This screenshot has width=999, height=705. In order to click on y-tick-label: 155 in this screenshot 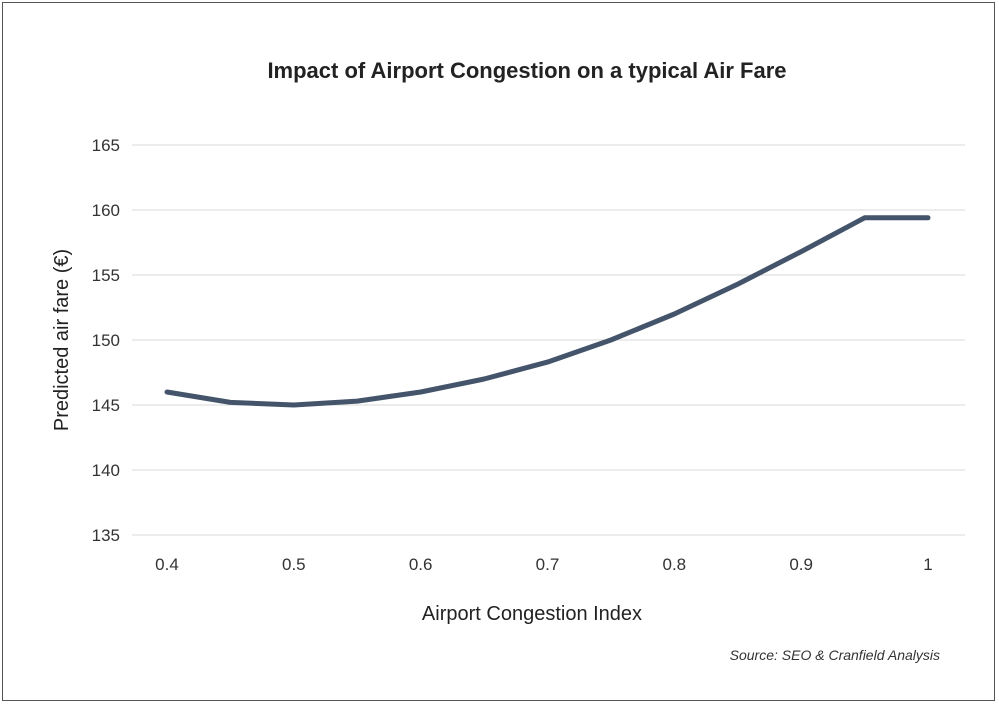, I will do `click(106, 275)`.